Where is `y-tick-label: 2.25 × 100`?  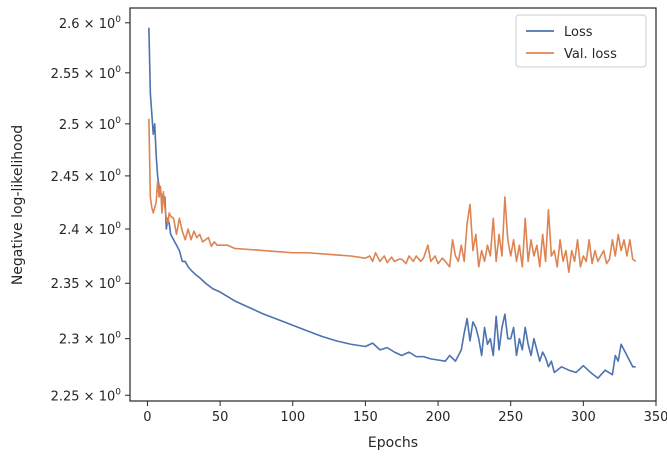 y-tick-label: 2.25 × 100 is located at coordinates (86, 395).